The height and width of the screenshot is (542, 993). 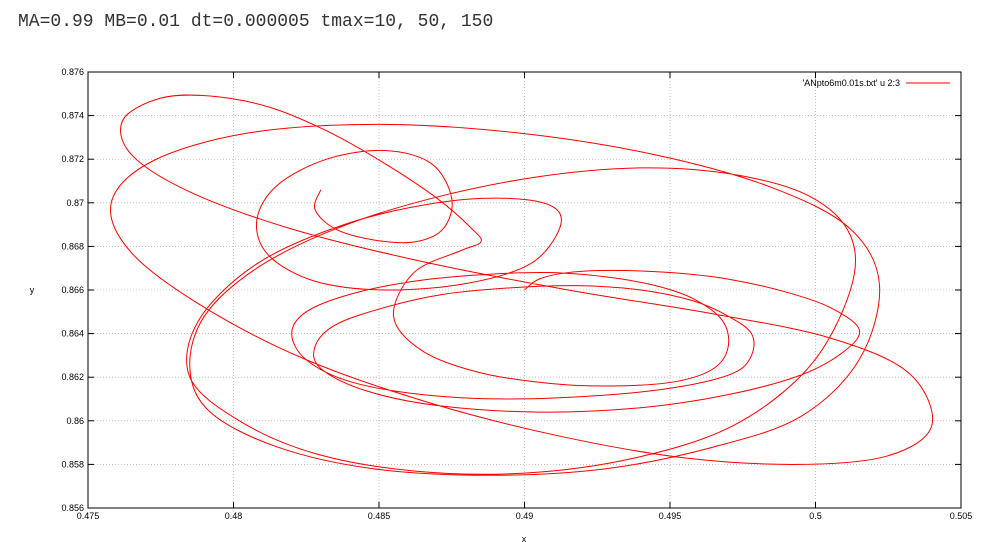 I want to click on x-tick-label: 0.49, so click(x=525, y=516).